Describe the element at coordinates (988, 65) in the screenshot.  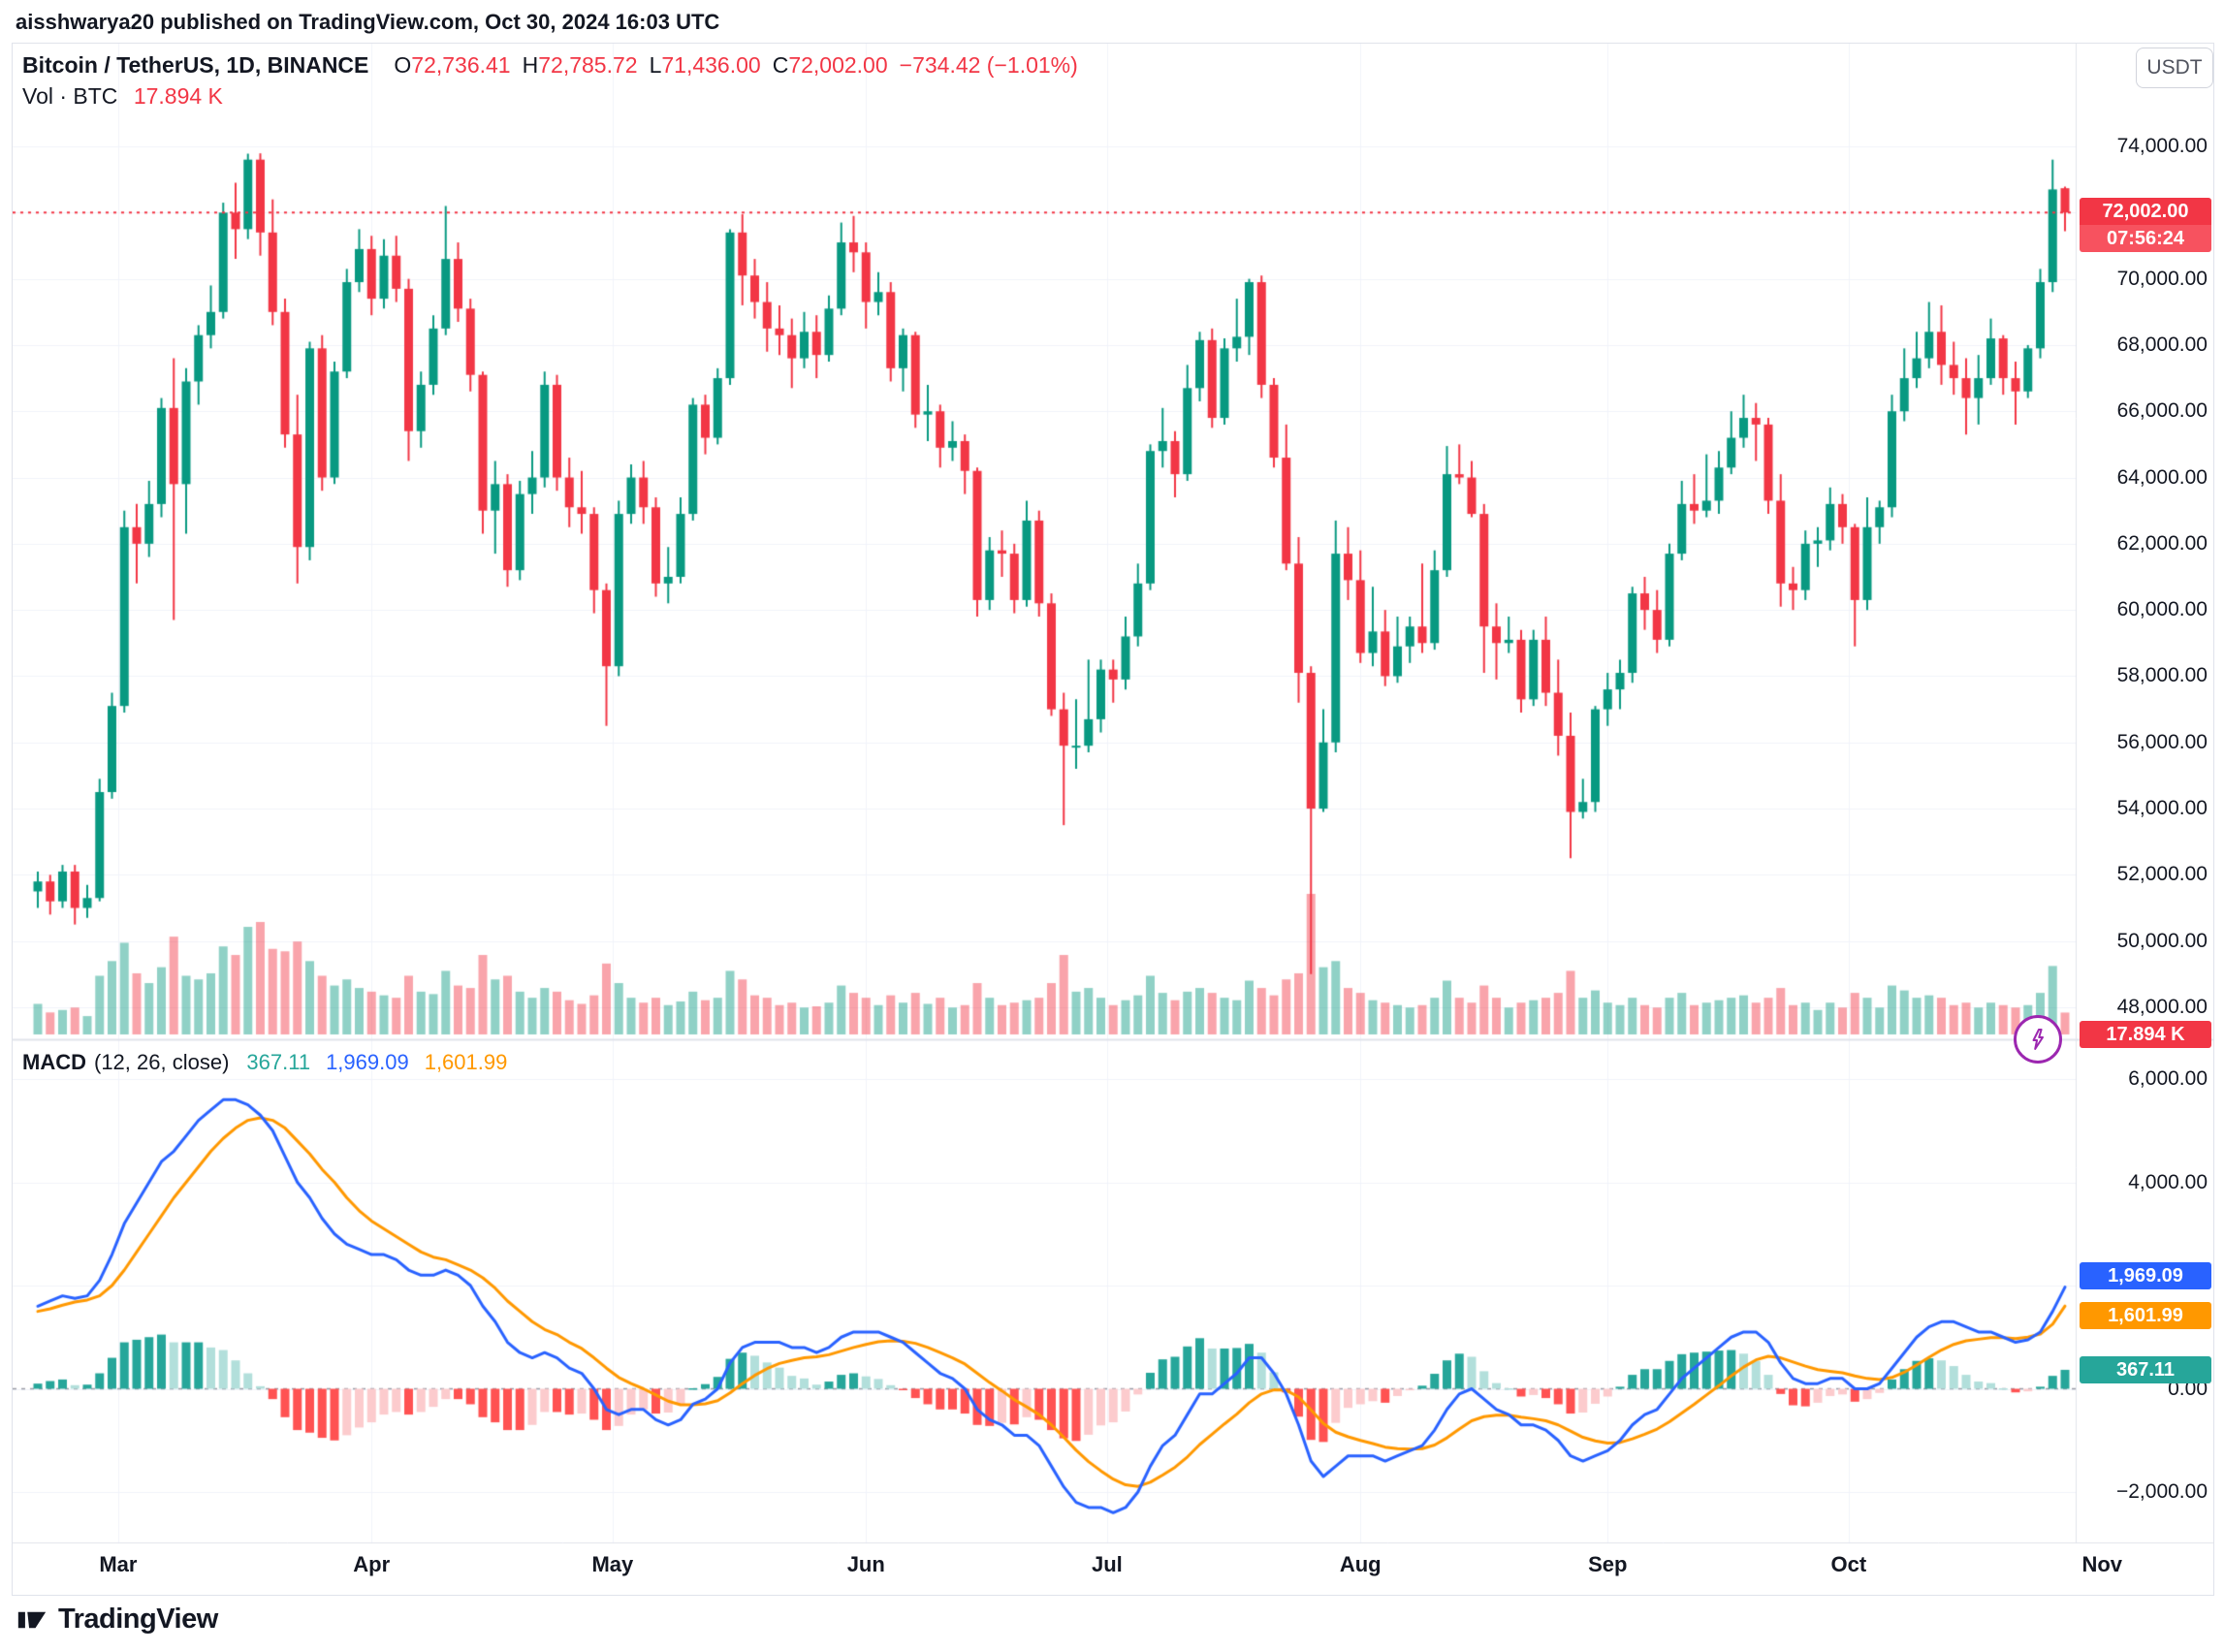
I see `change-value: −734.42 (−1.01%)` at that location.